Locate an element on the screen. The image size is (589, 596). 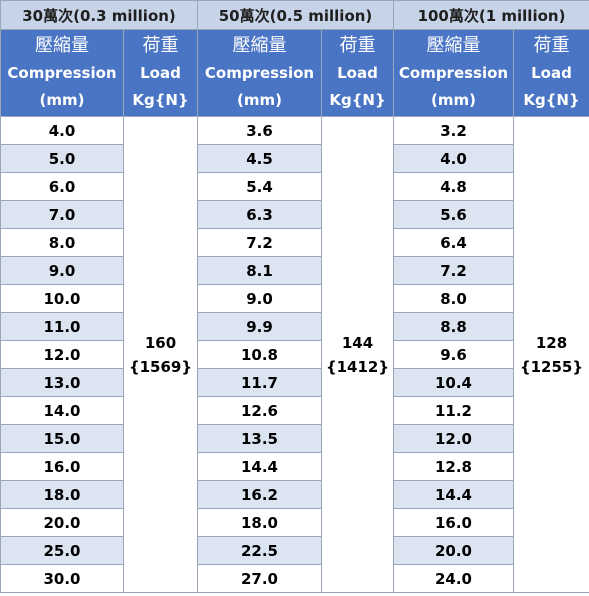
compression-cell: 12.6 is located at coordinates (259, 410).